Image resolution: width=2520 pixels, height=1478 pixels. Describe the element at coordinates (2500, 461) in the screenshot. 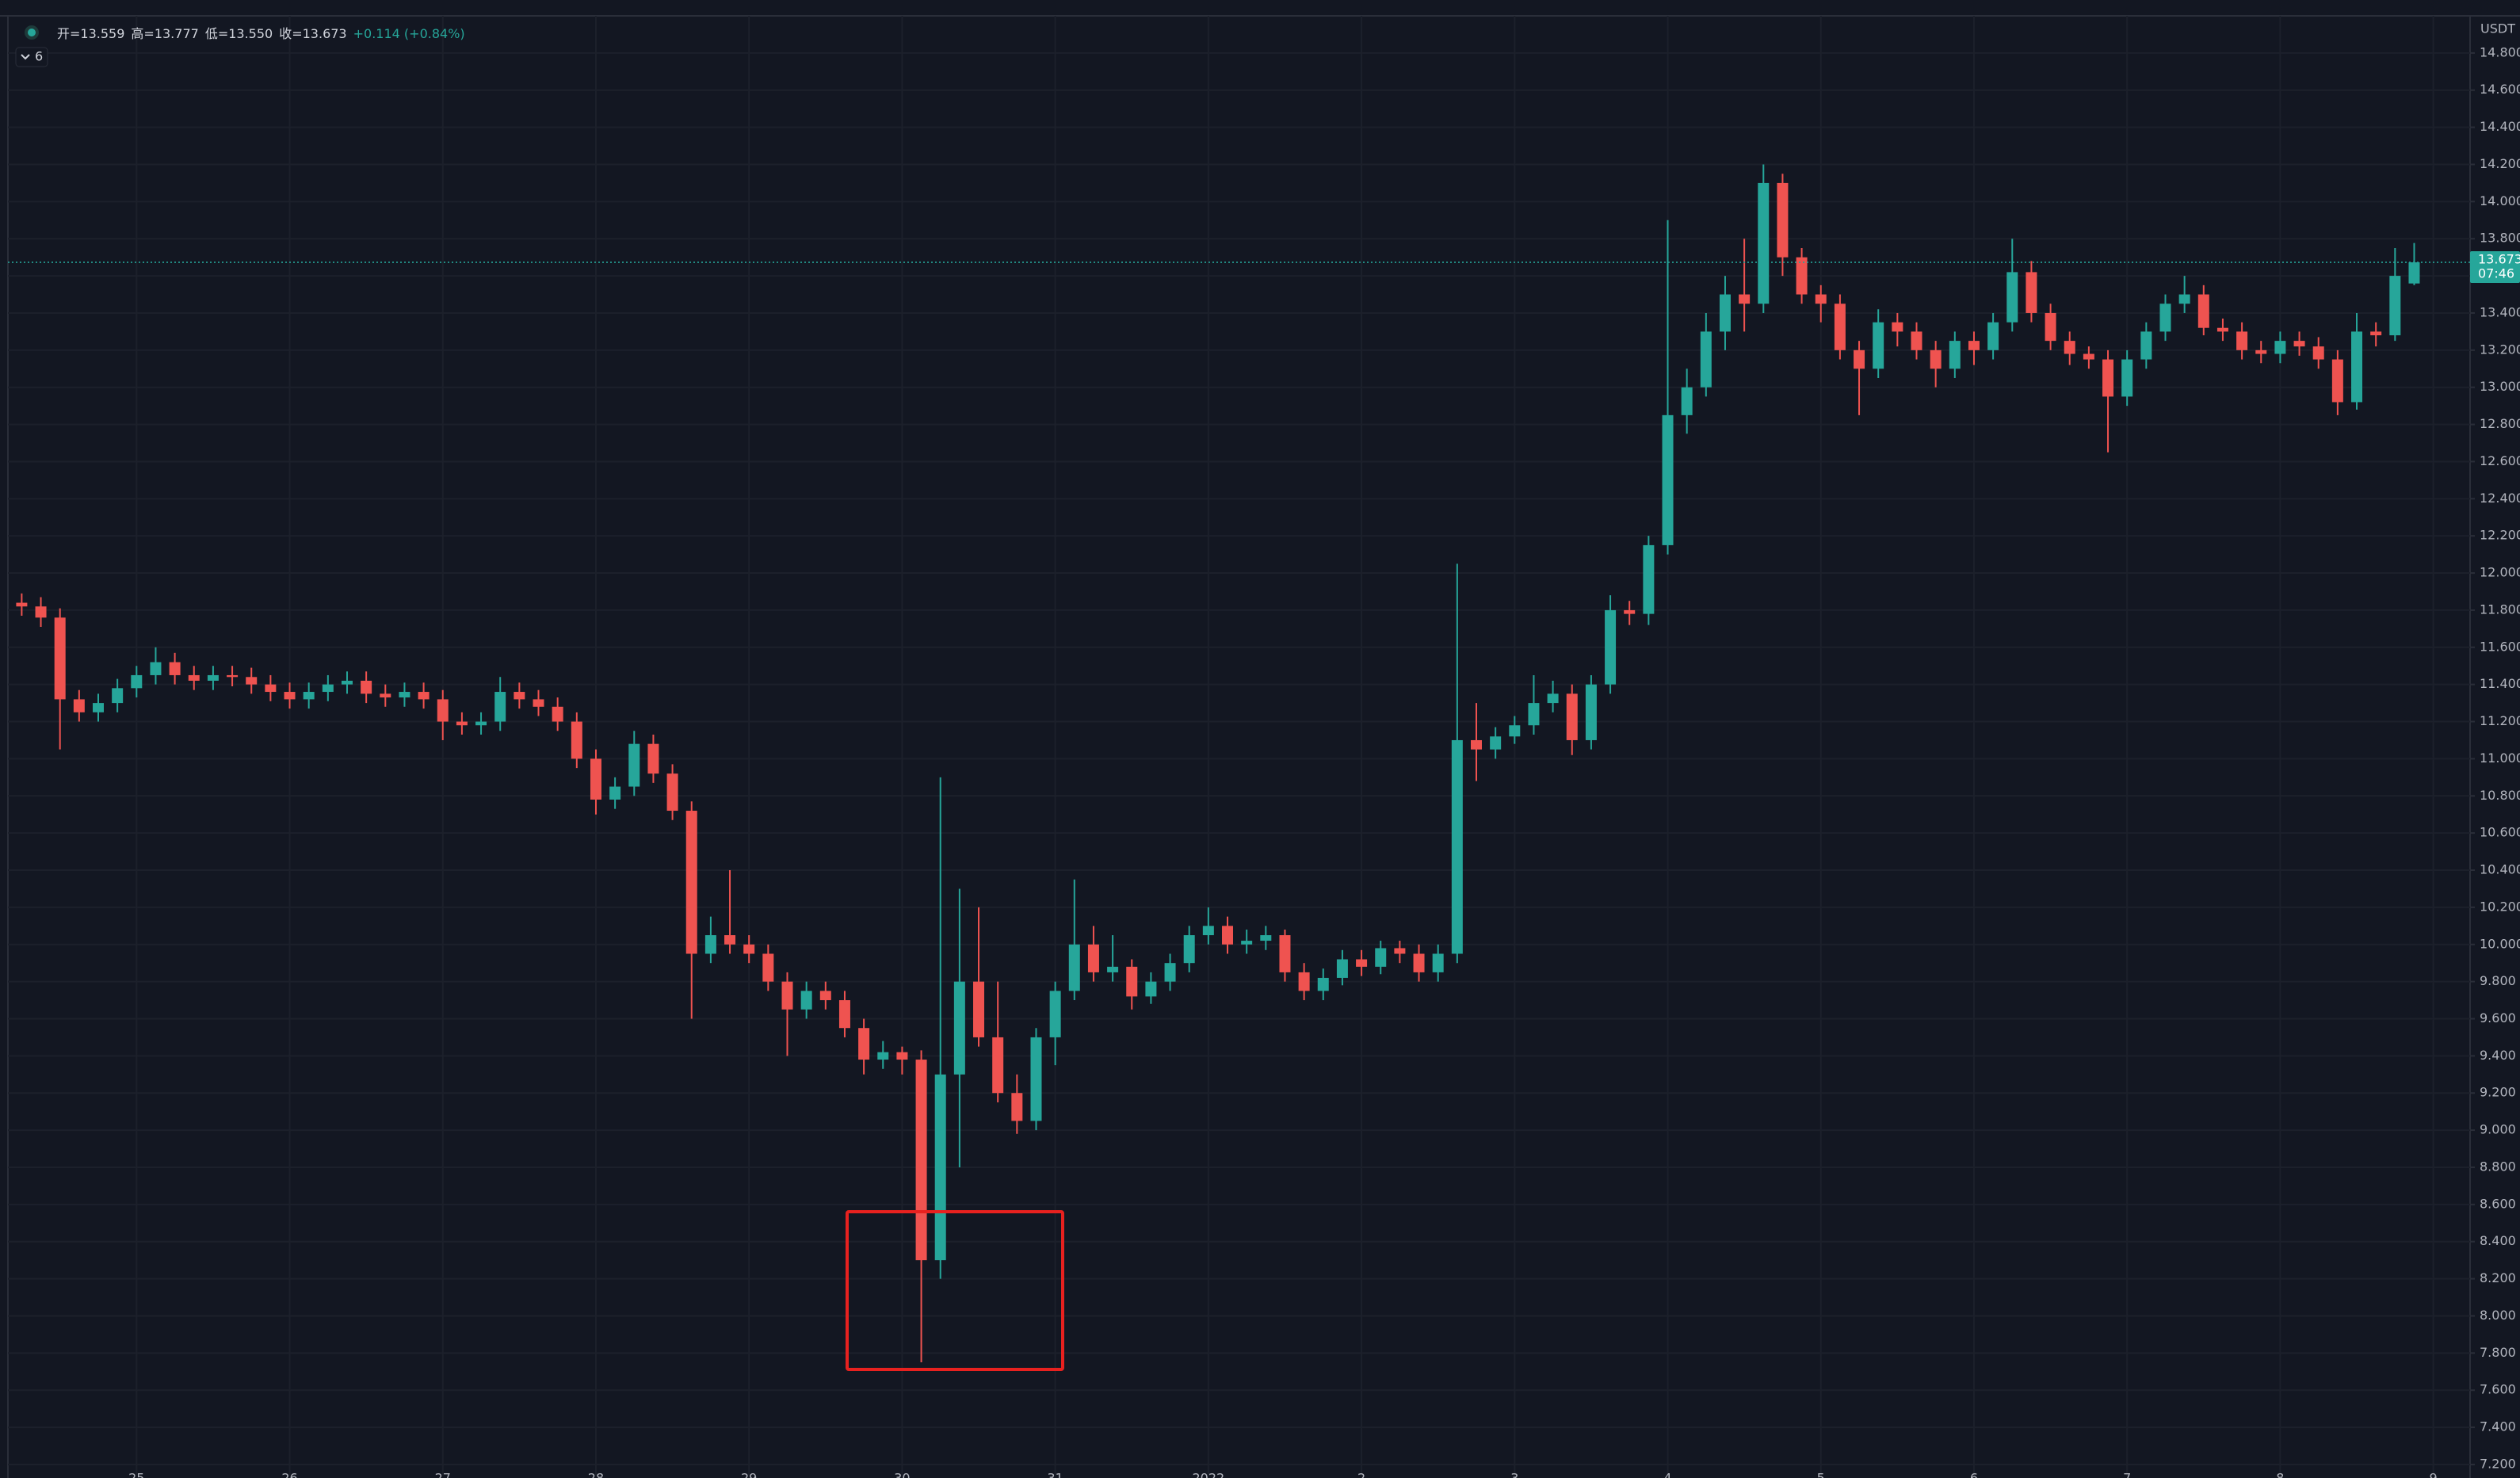

I see `y-tick-label: 12.600` at that location.